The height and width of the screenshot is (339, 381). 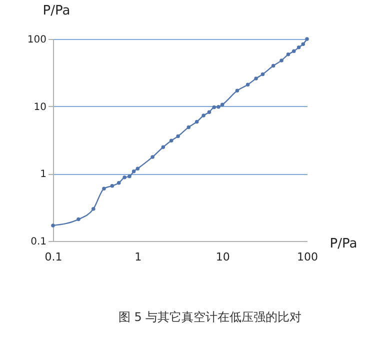 I want to click on caption: 图 5 与其它真空计在低压强的比对, so click(x=210, y=317).